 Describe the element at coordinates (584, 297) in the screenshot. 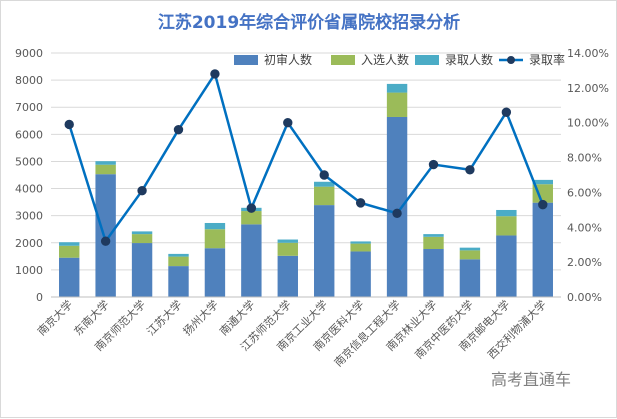

I see `y-right-tick-label: 0.00%` at that location.